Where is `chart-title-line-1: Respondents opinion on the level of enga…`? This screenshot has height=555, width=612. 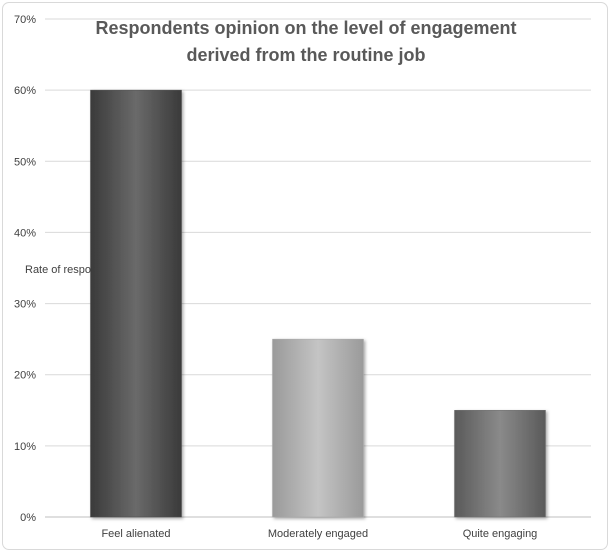
chart-title-line-1: Respondents opinion on the level of enga… is located at coordinates (305, 28).